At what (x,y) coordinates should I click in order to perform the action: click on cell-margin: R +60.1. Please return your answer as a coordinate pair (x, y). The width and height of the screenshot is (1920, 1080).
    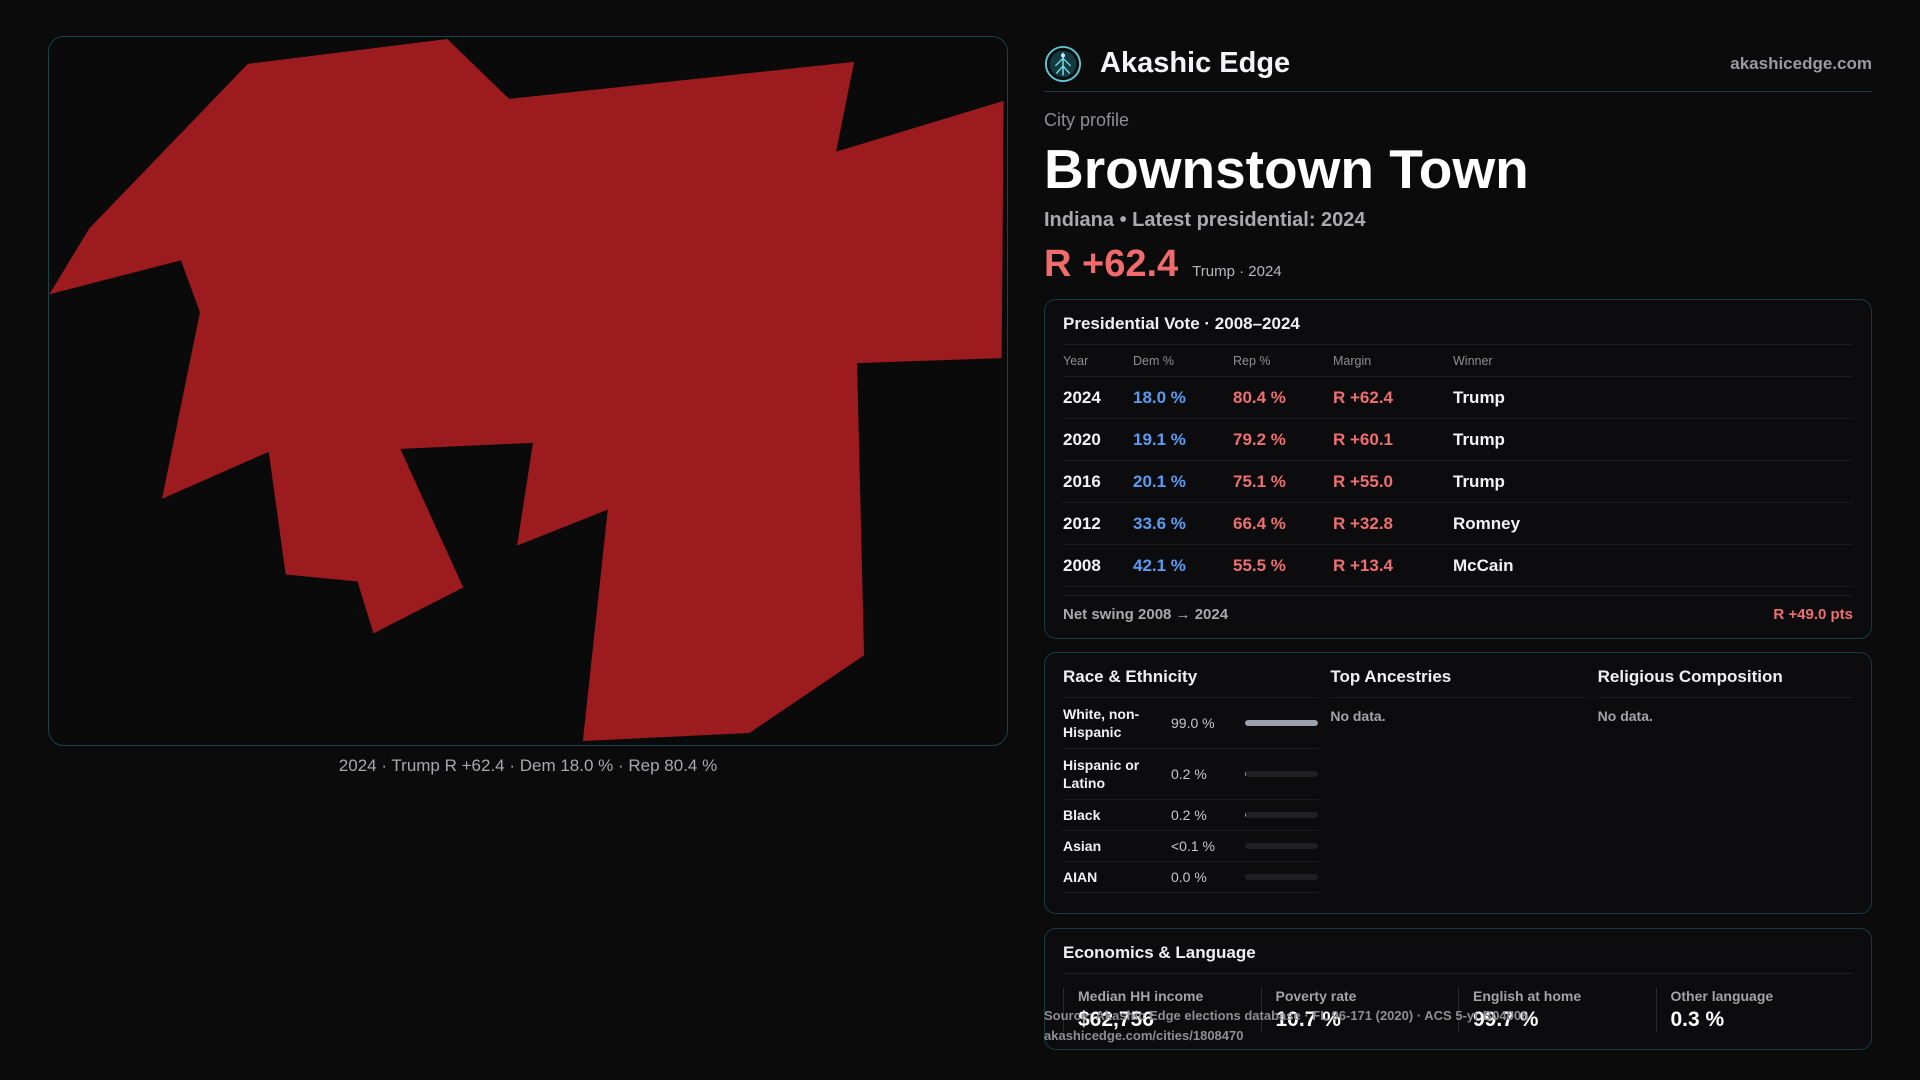
    Looking at the image, I should click on (1363, 439).